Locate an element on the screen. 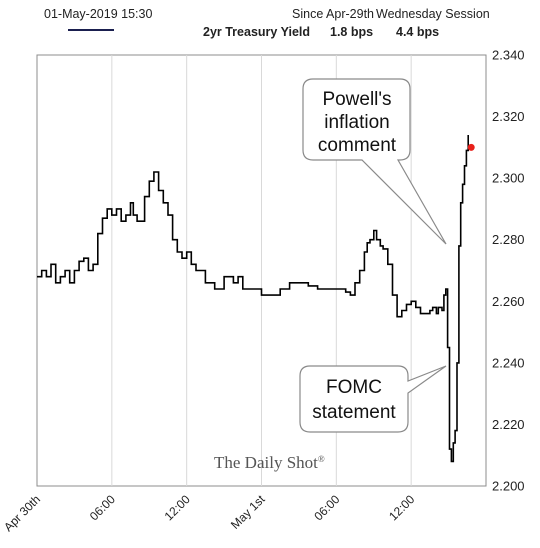 The image size is (540, 548). y-tick-label: 2.320 is located at coordinates (508, 116).